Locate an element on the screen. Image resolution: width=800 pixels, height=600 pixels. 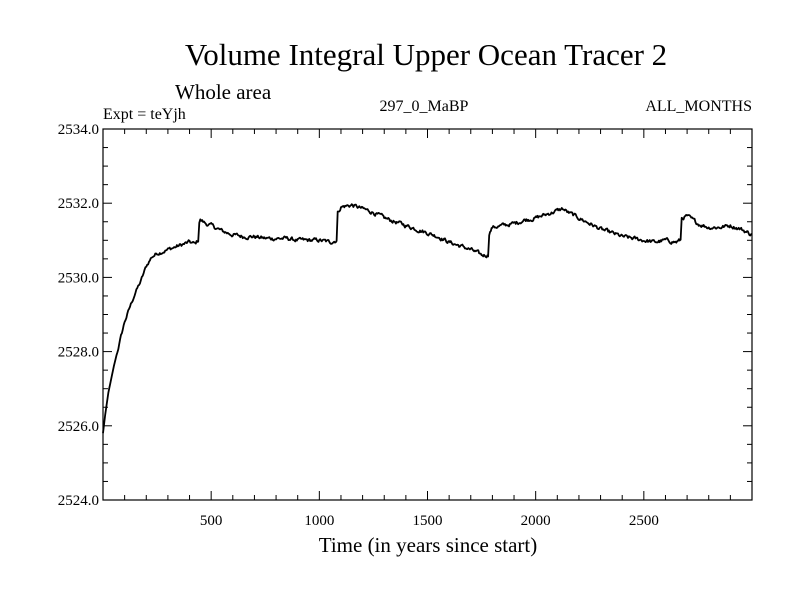
x-tick-label: 1500 is located at coordinates (428, 521).